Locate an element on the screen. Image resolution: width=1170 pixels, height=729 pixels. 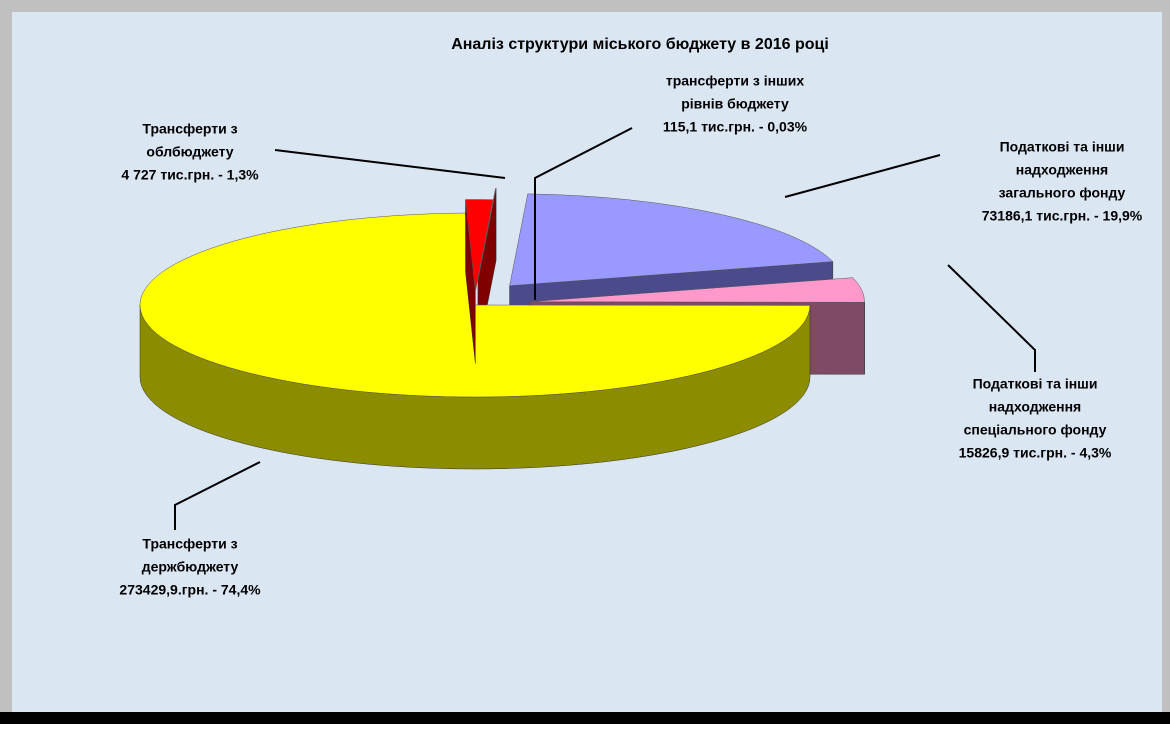
data-label: облбюджету is located at coordinates (189, 152).